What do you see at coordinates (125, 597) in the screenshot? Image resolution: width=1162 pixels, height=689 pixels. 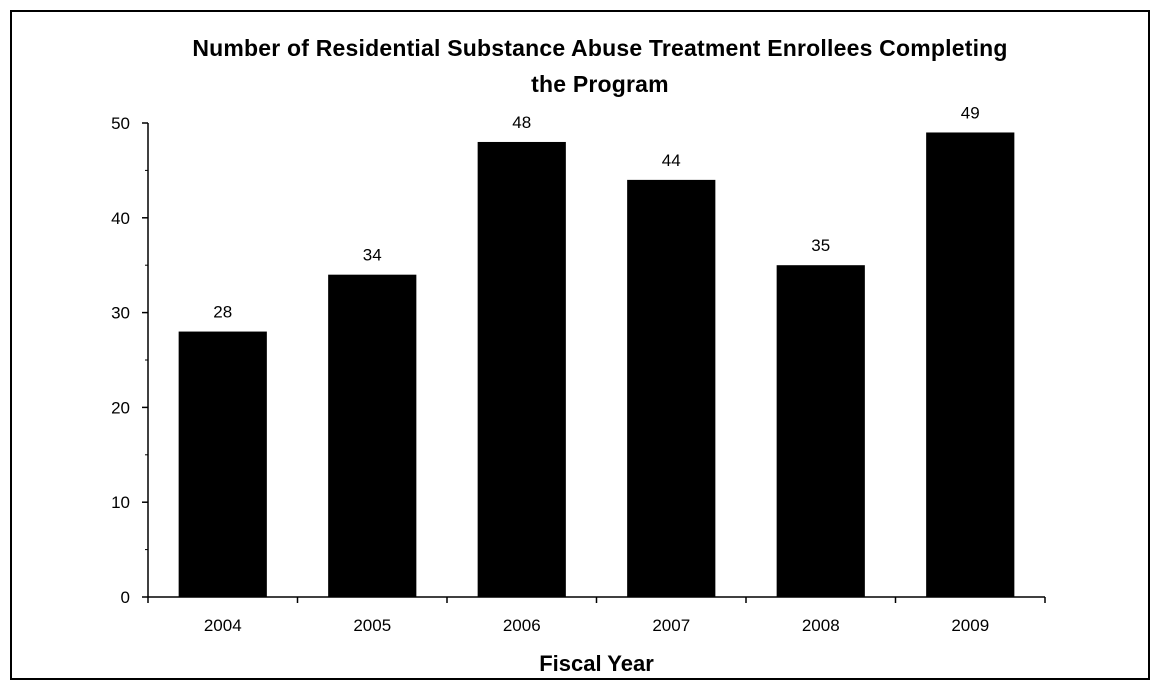 I see `y-tick-label: 0` at bounding box center [125, 597].